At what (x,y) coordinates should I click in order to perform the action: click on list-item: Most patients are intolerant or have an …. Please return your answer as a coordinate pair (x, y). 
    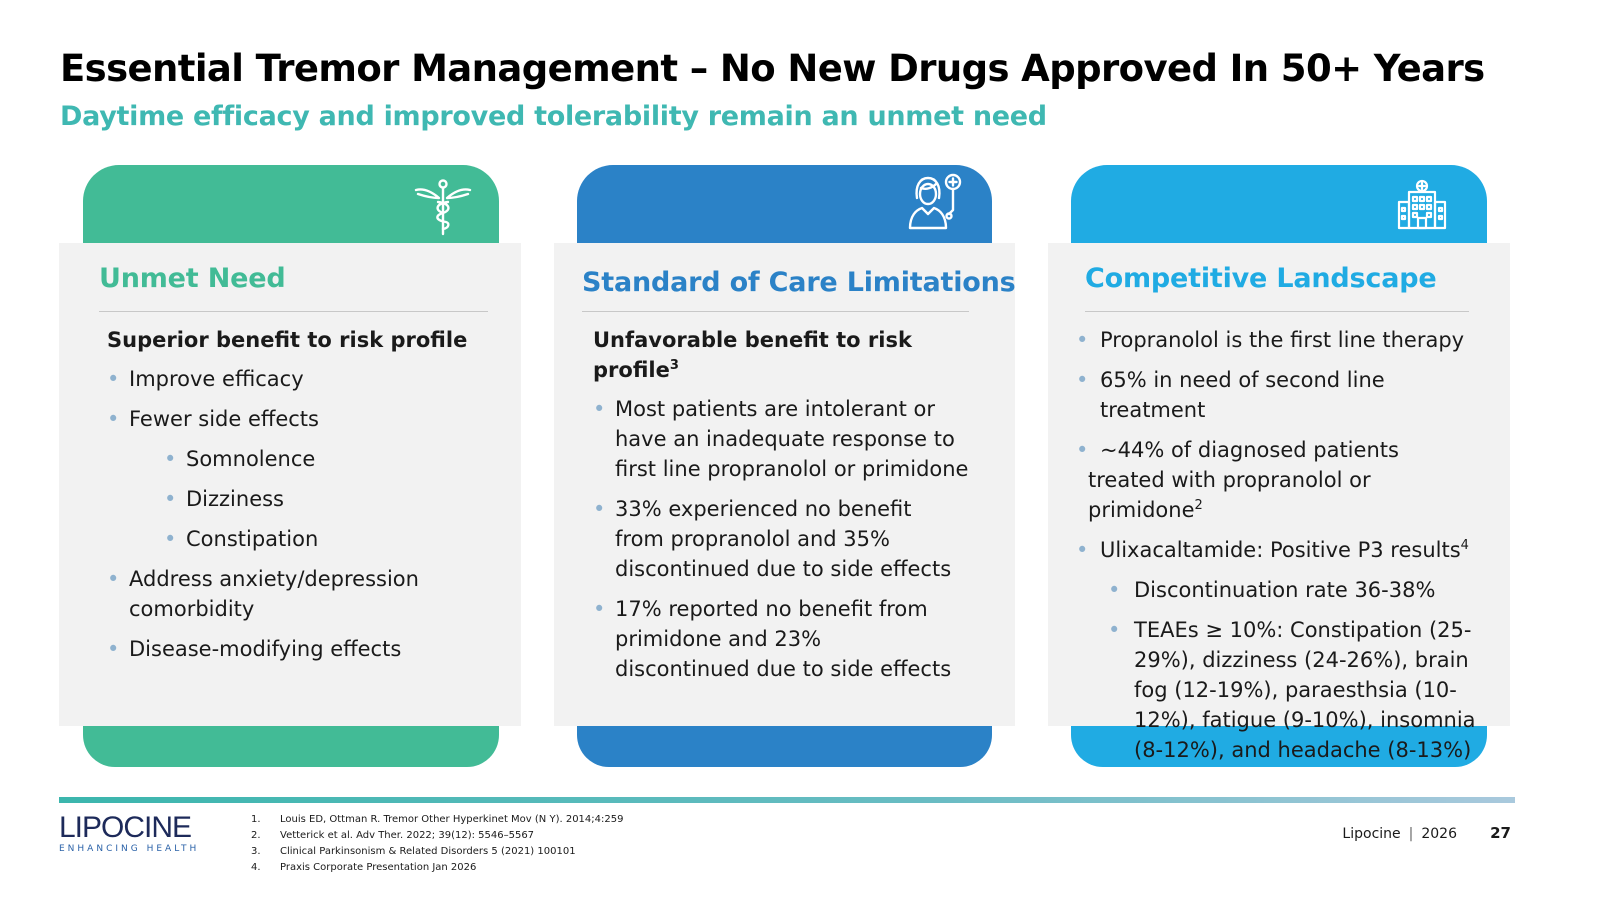
    Looking at the image, I should click on (785, 439).